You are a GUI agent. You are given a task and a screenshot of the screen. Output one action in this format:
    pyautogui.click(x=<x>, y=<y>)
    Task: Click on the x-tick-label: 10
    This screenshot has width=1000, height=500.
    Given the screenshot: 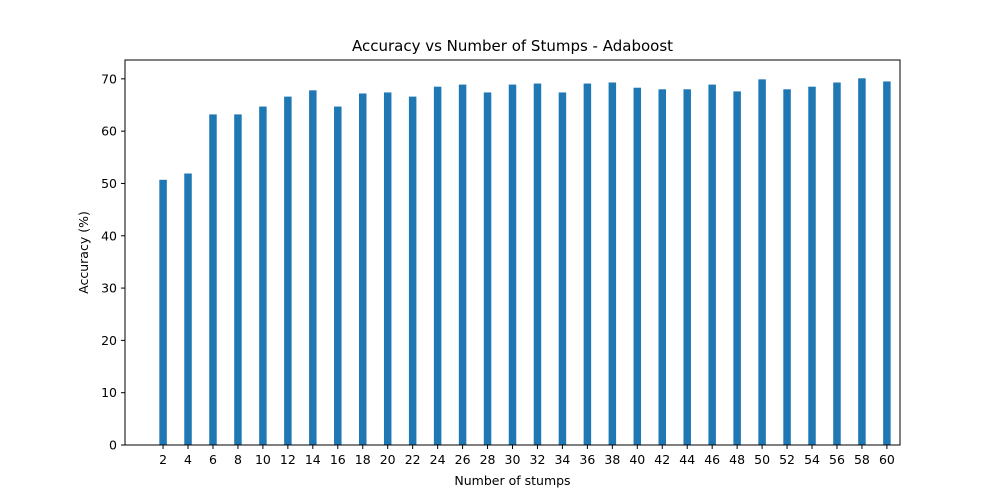 What is the action you would take?
    pyautogui.click(x=263, y=459)
    